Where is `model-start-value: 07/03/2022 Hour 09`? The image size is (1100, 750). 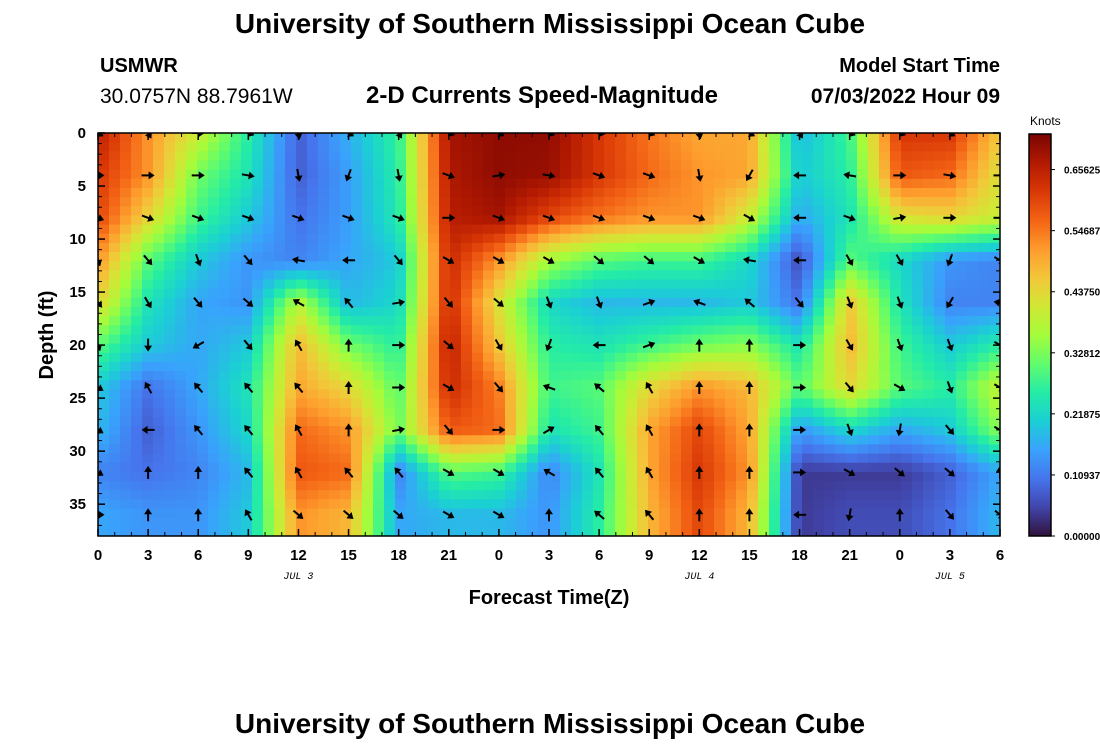
model-start-value: 07/03/2022 Hour 09 is located at coordinates (905, 96).